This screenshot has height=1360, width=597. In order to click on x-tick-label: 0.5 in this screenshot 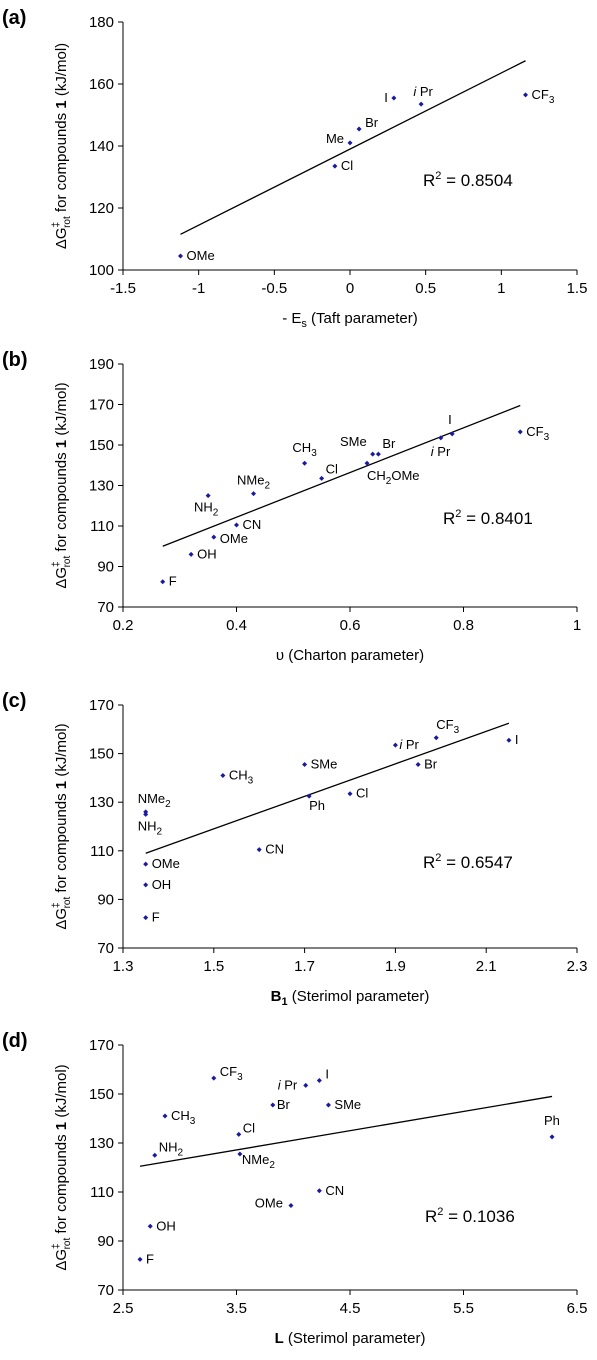, I will do `click(425, 288)`.